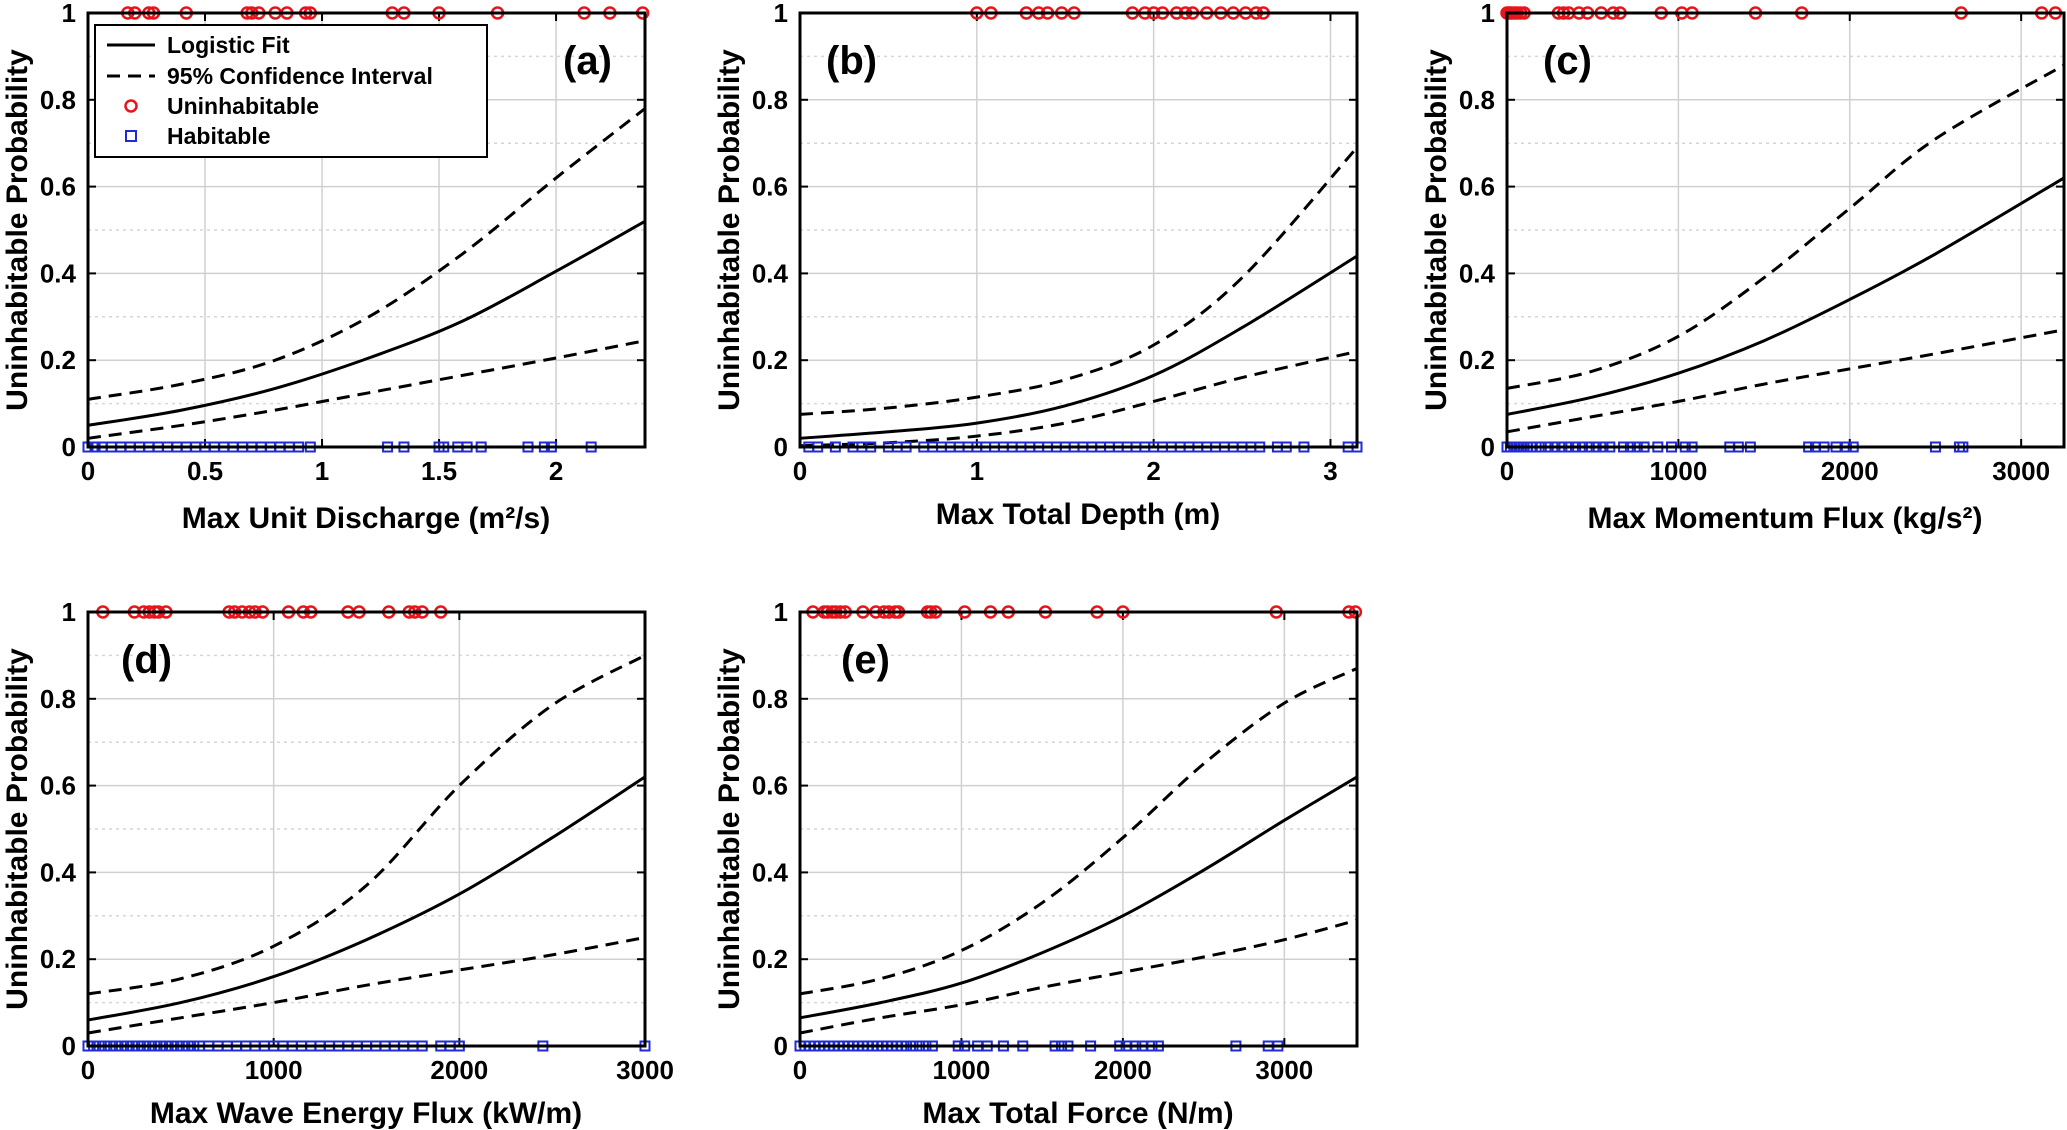 The height and width of the screenshot is (1130, 2067). I want to click on legend-uninhabitable-label: Uninhabitable, so click(243, 106).